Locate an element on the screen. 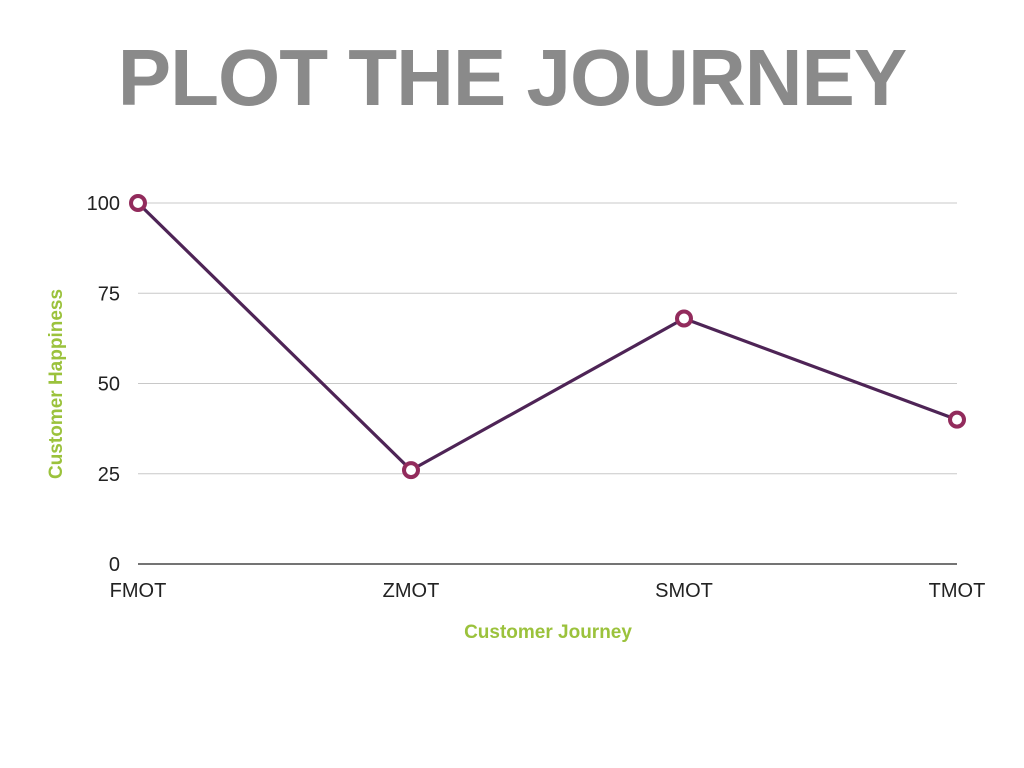 The width and height of the screenshot is (1024, 768). y-tick-label: 25 is located at coordinates (109, 475).